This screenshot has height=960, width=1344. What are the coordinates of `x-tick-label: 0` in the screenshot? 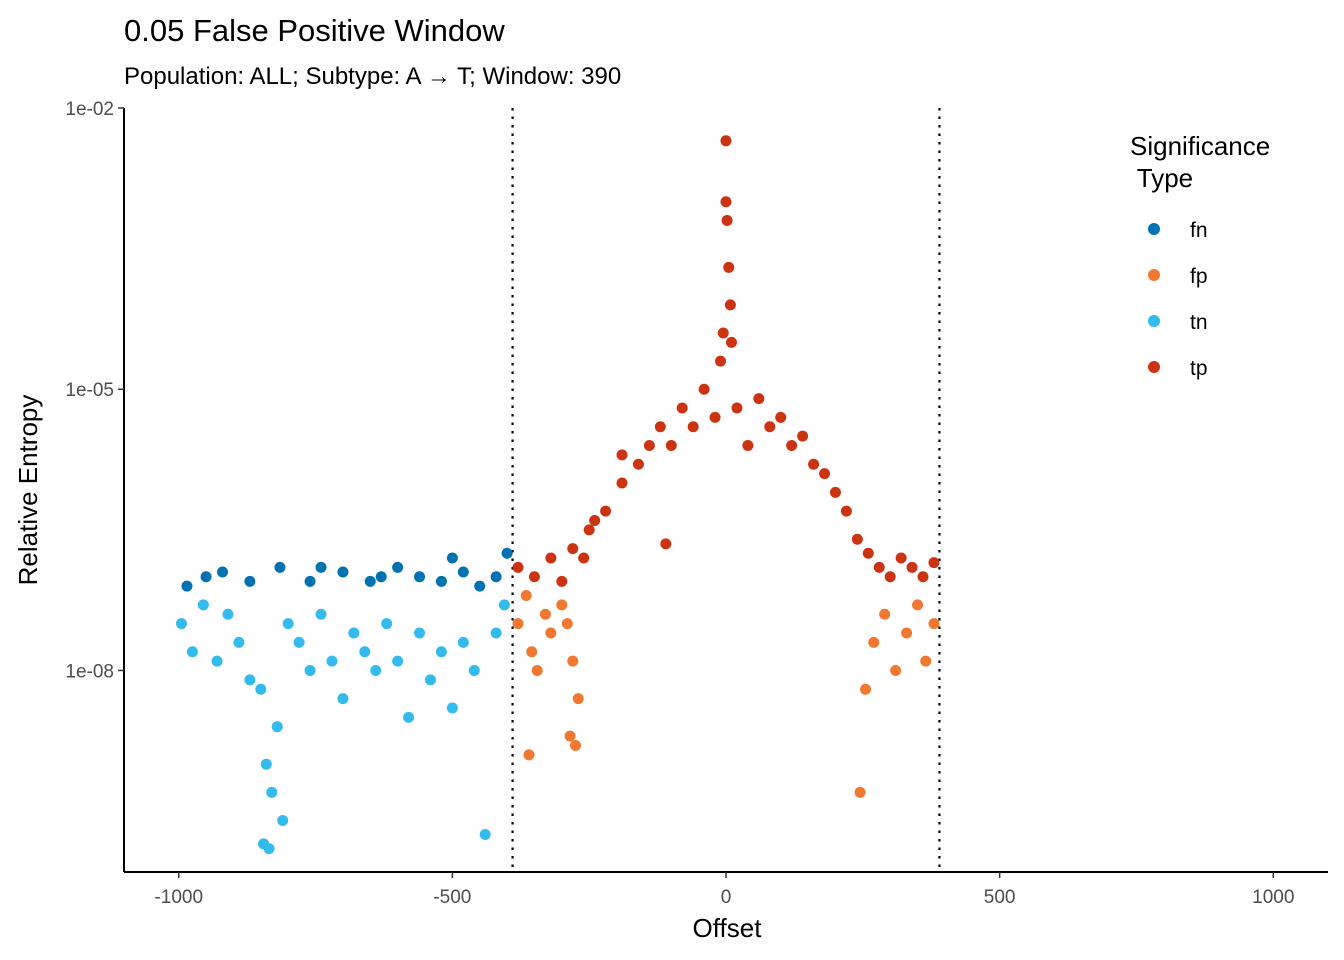 It's located at (726, 897).